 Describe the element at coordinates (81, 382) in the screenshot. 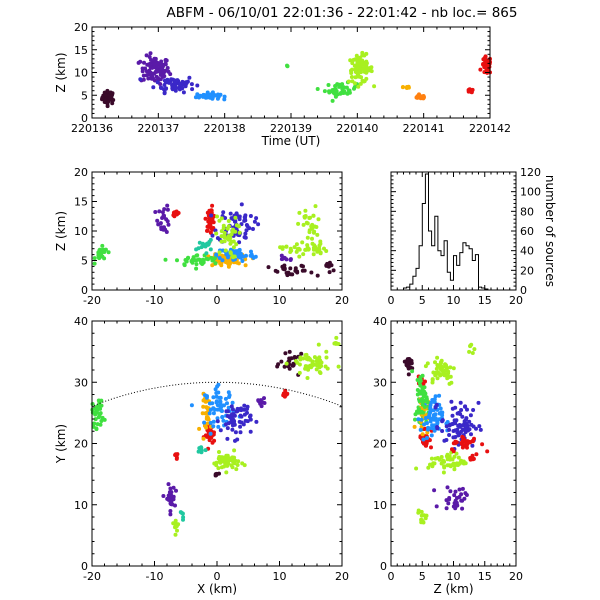

I see `y-tick-label: 30` at that location.